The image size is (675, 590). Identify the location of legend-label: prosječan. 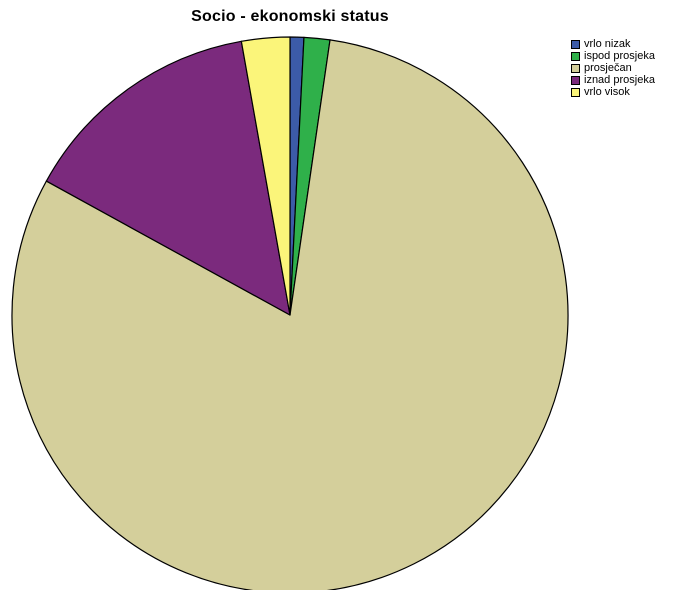
(608, 68).